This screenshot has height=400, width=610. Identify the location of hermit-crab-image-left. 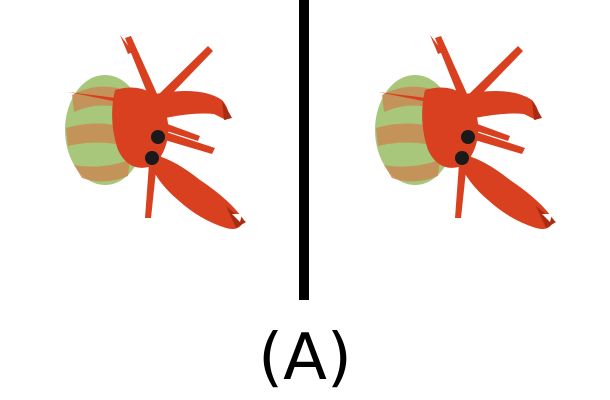
(155, 132).